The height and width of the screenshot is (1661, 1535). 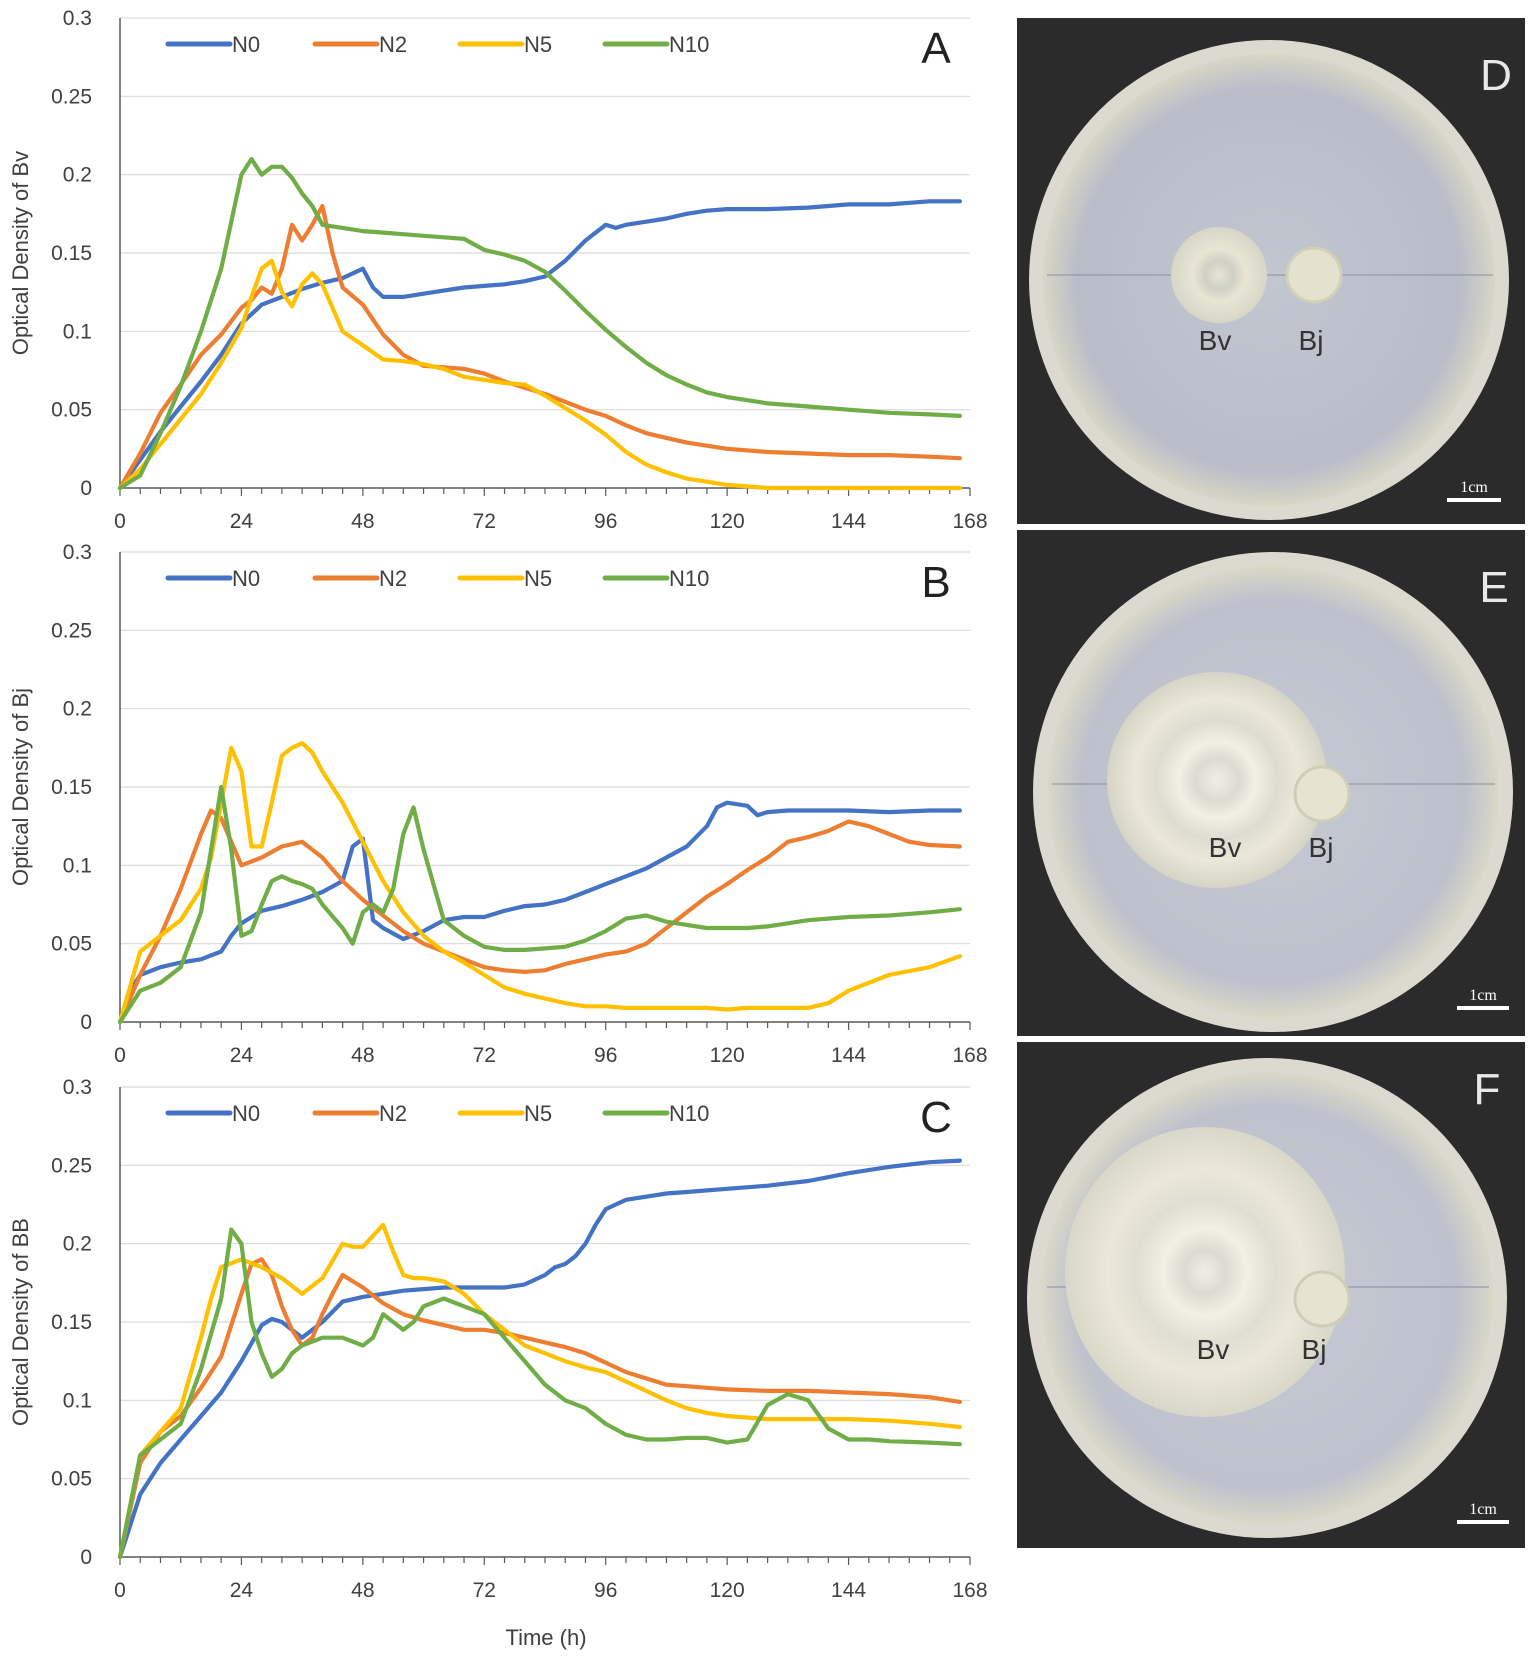 I want to click on agar-plate, so click(x=1269, y=280).